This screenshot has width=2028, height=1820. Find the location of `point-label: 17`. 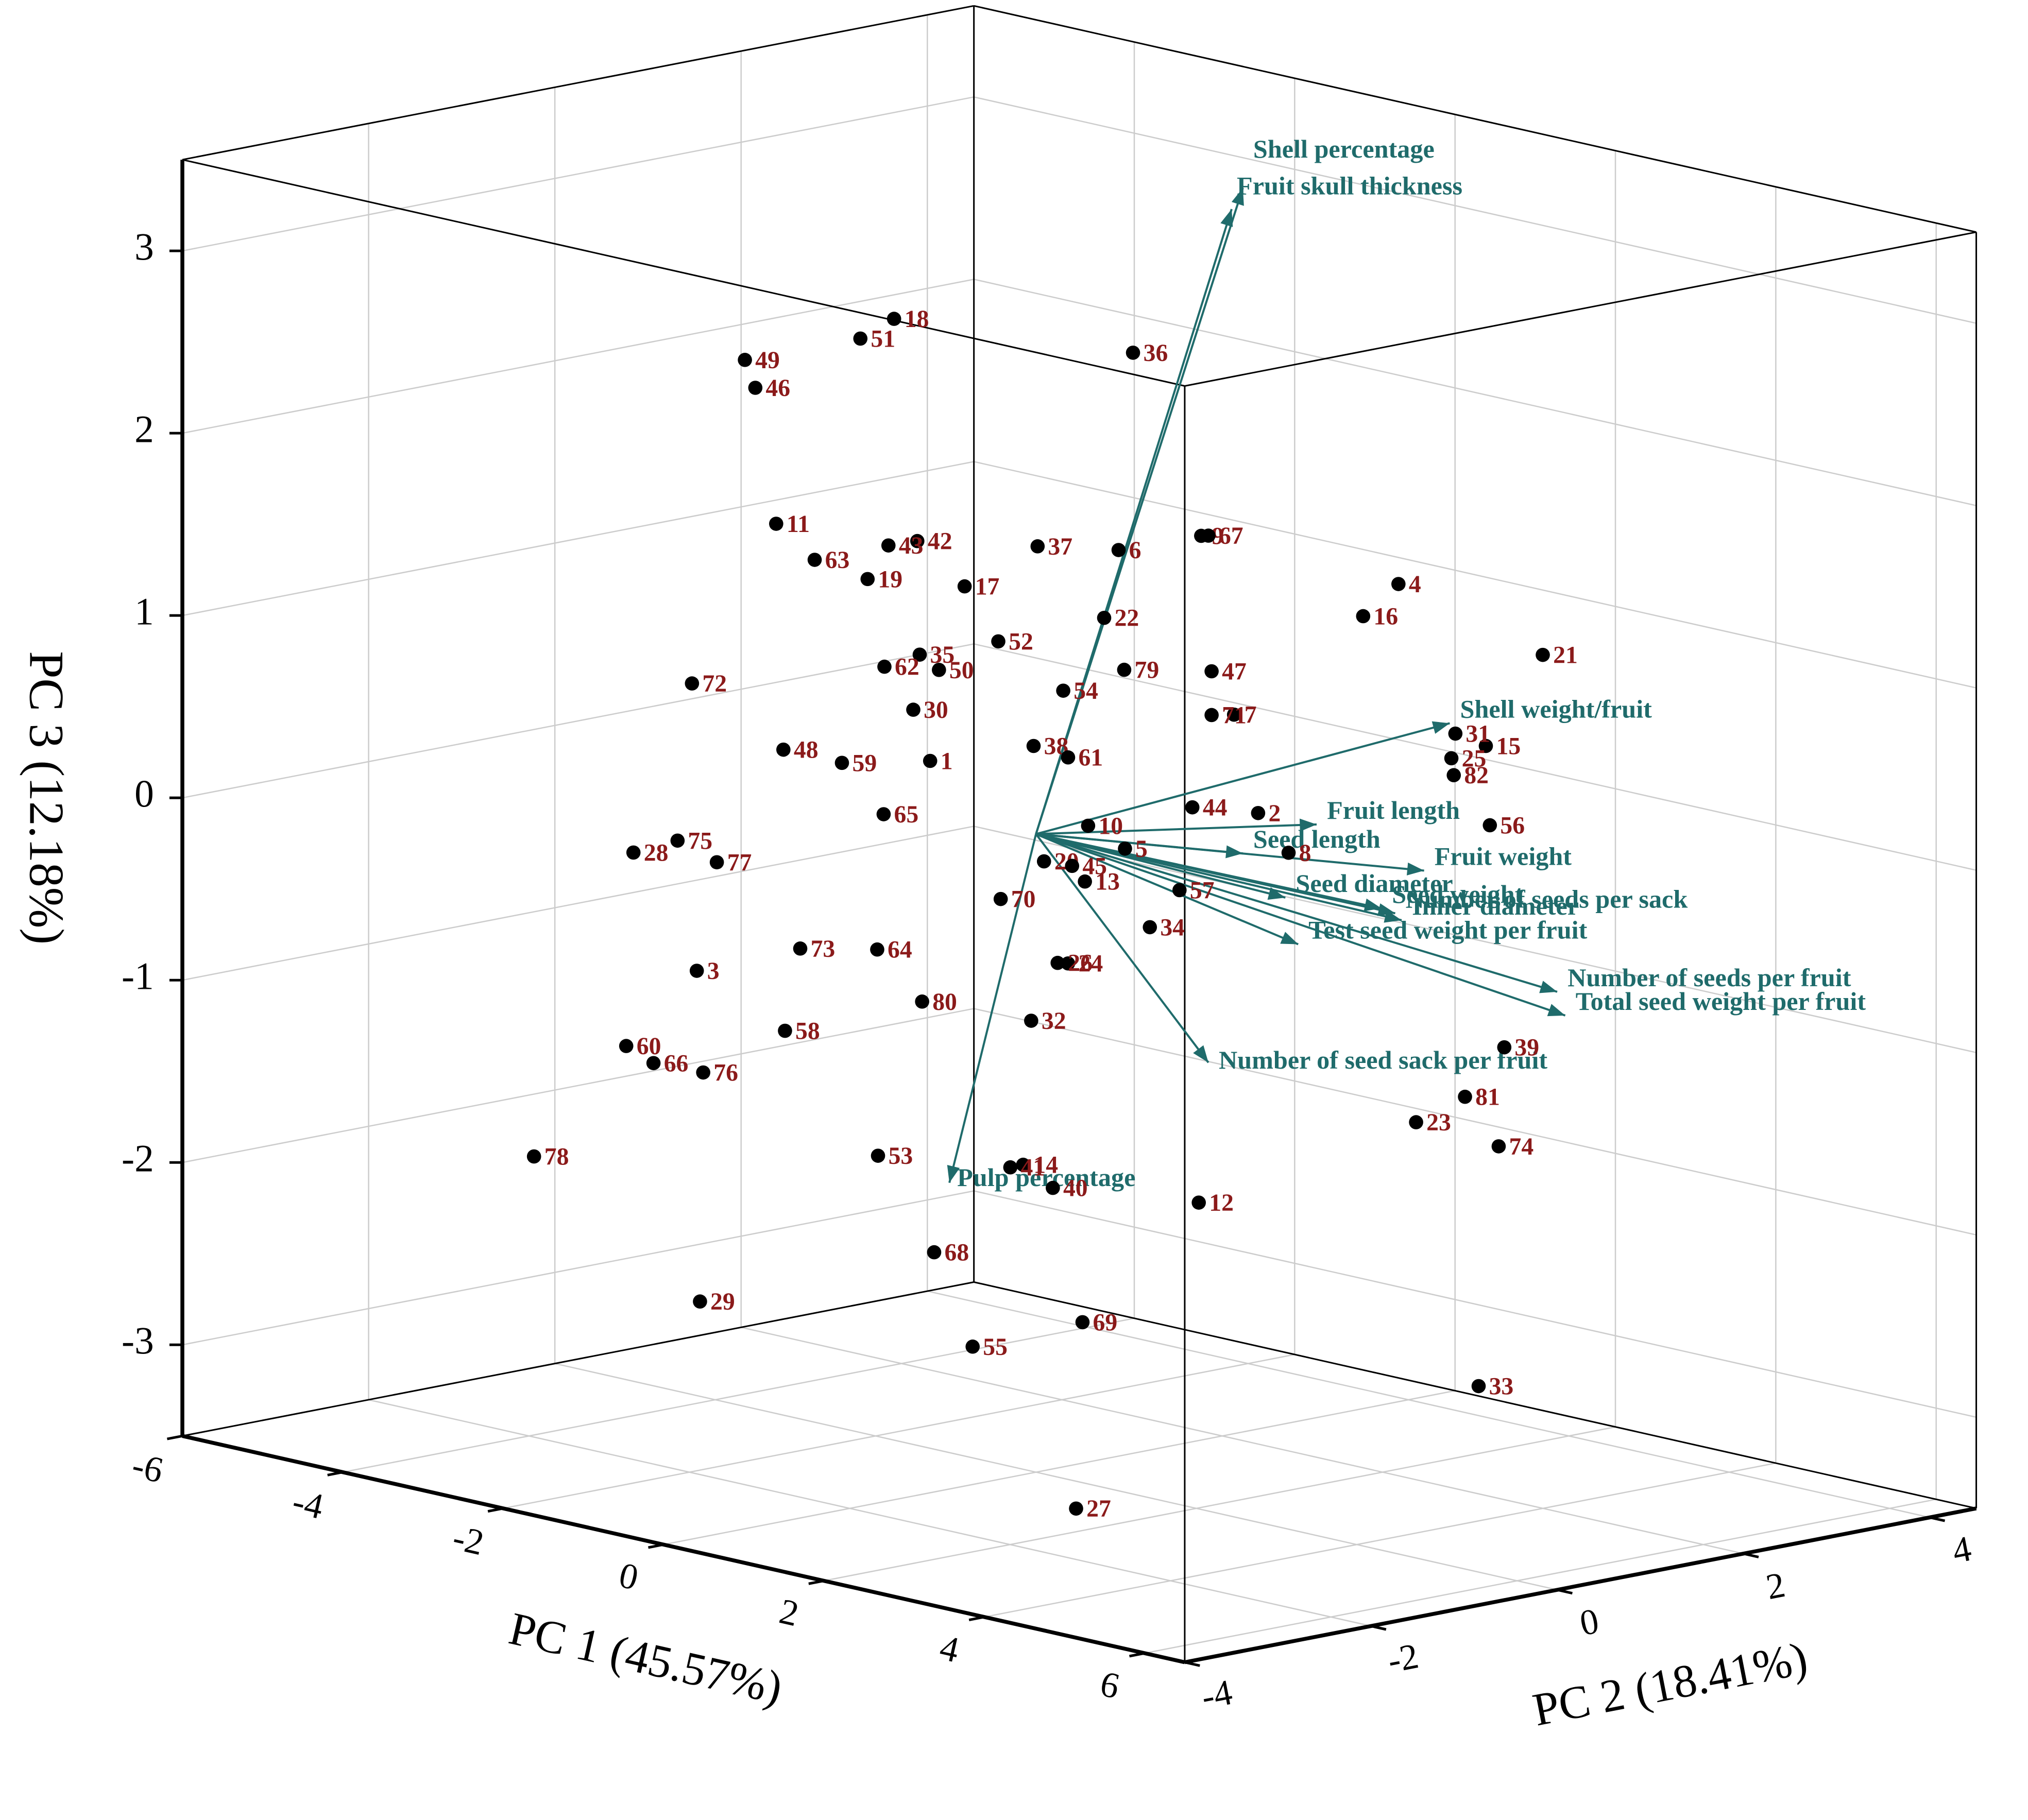

point-label: 17 is located at coordinates (988, 586).